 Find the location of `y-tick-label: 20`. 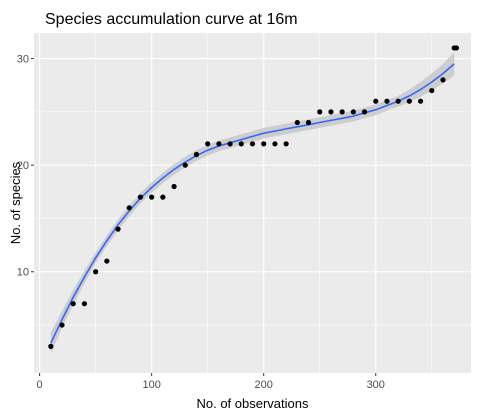

y-tick-label: 20 is located at coordinates (23, 166).